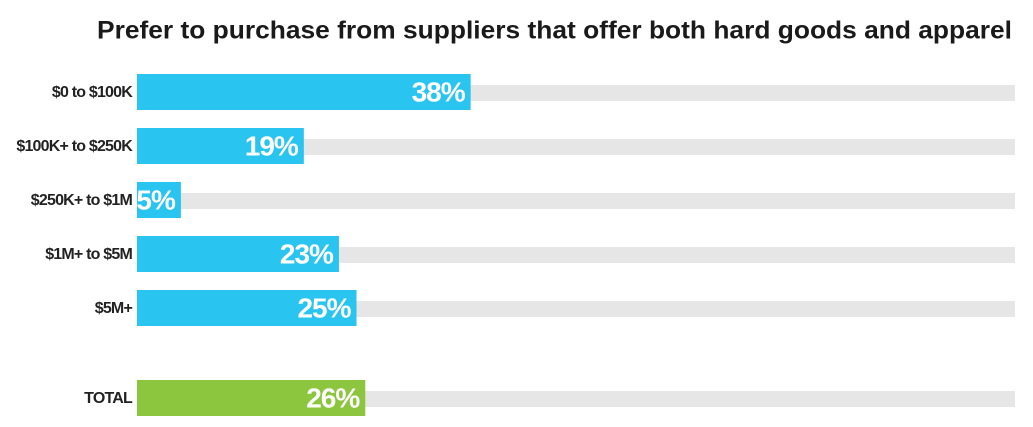 This screenshot has height=427, width=1033. I want to click on value-label: 38%, so click(439, 91).